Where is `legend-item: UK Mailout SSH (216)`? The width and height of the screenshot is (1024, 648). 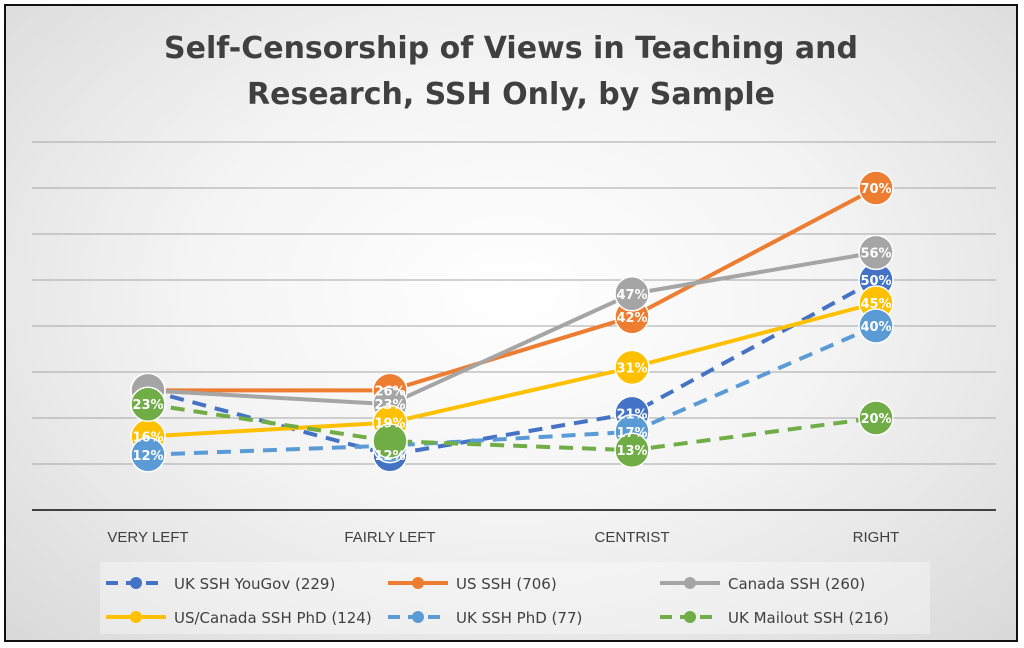
legend-item: UK Mailout SSH (216) is located at coordinates (774, 618).